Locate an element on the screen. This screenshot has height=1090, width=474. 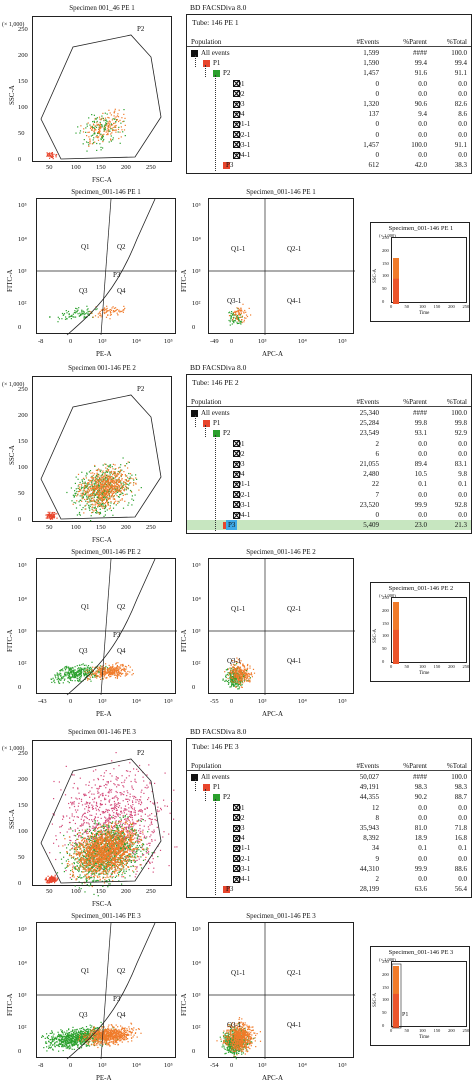
table-row-p3: P3 612 42.0 38.3 is located at coordinates (329, 165).